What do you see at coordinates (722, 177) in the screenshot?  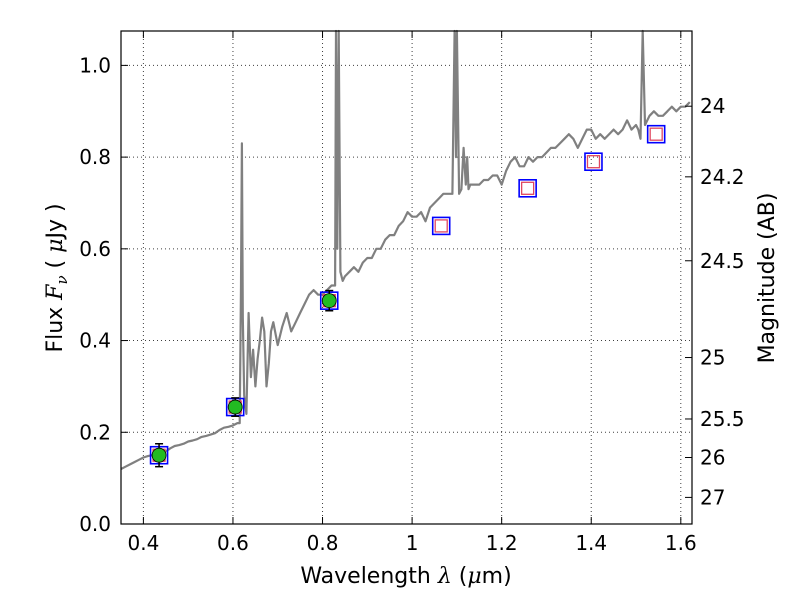 I see `right-tick-label: 24.2` at bounding box center [722, 177].